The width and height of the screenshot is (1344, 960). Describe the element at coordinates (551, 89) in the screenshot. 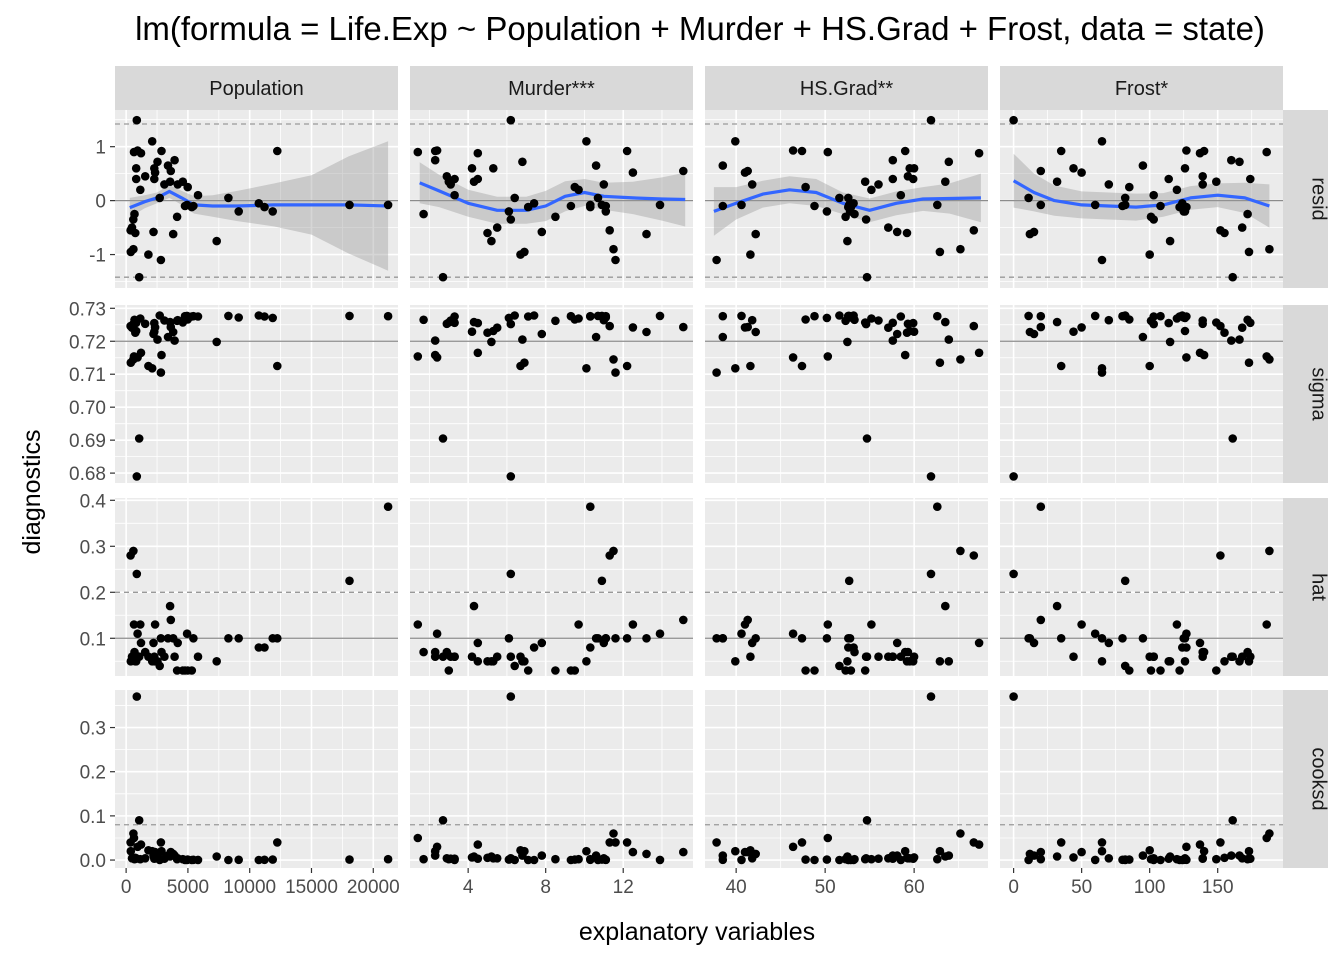

I see `column-strip-label: Murder***` at that location.